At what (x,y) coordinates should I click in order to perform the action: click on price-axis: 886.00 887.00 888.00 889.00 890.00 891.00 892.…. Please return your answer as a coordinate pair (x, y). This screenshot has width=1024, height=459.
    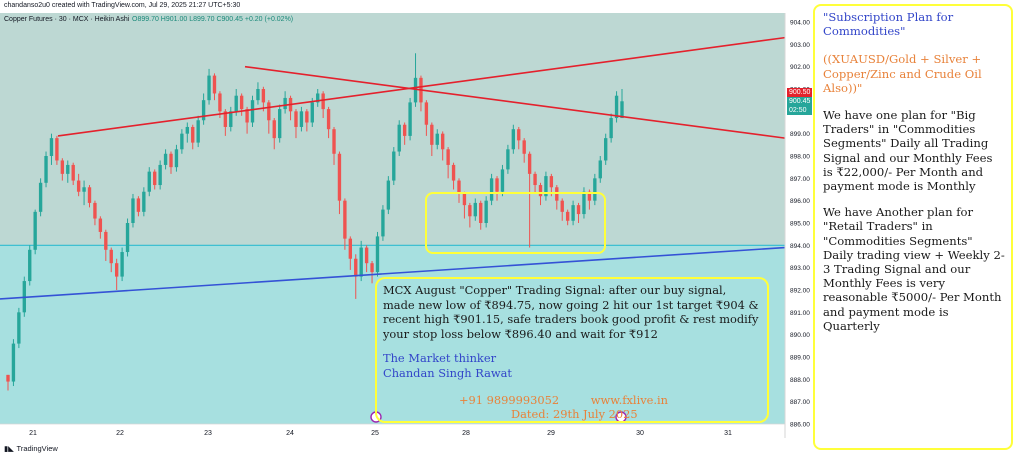
    Looking at the image, I should click on (800, 224).